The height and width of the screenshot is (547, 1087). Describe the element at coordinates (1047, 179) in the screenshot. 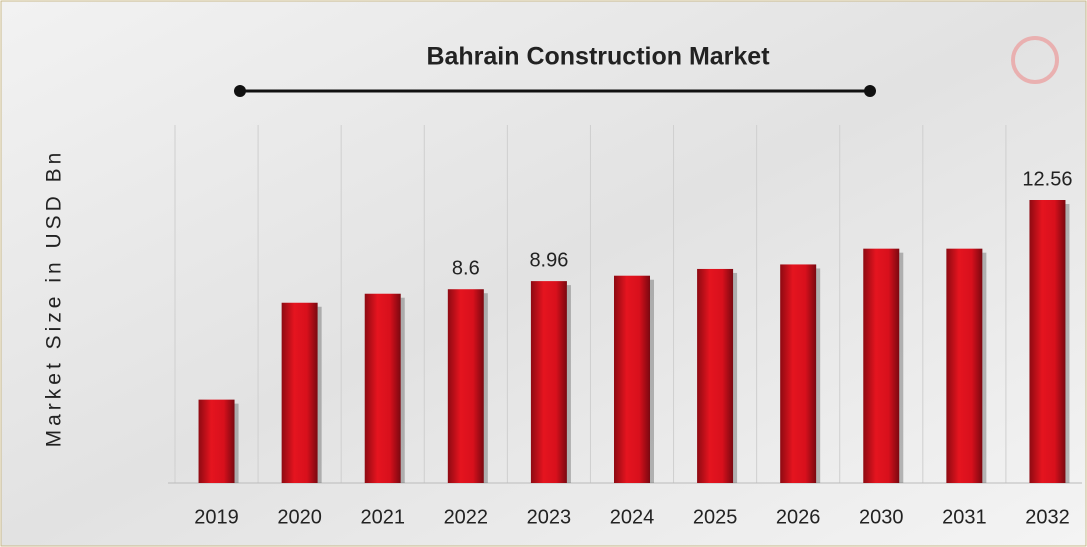

I see `data-label: 12.56` at that location.